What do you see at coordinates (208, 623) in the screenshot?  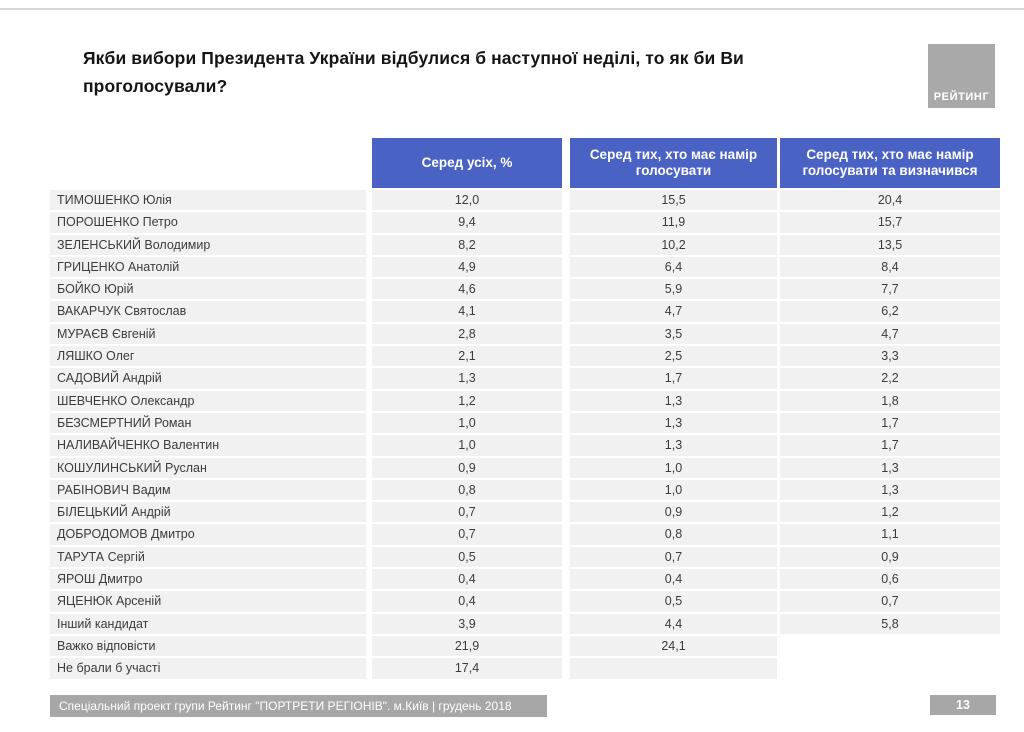 I see `candidate-name-cell: Інший кандидат` at bounding box center [208, 623].